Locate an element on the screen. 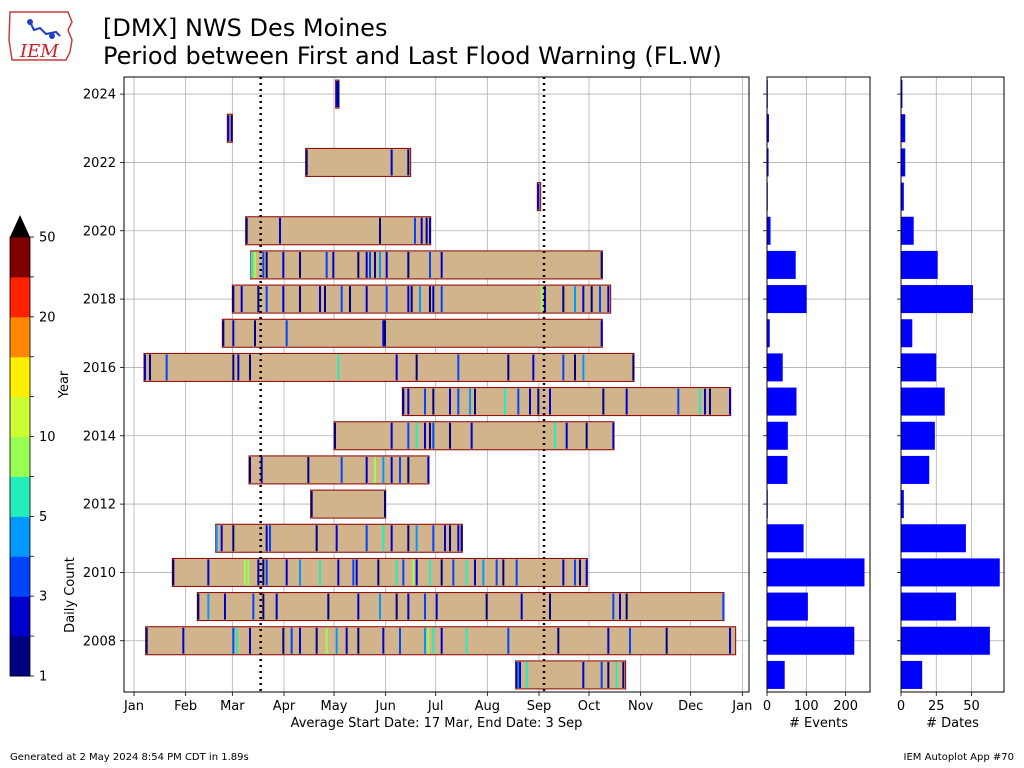 This screenshot has height=768, width=1024. events-frame is located at coordinates (818, 384).